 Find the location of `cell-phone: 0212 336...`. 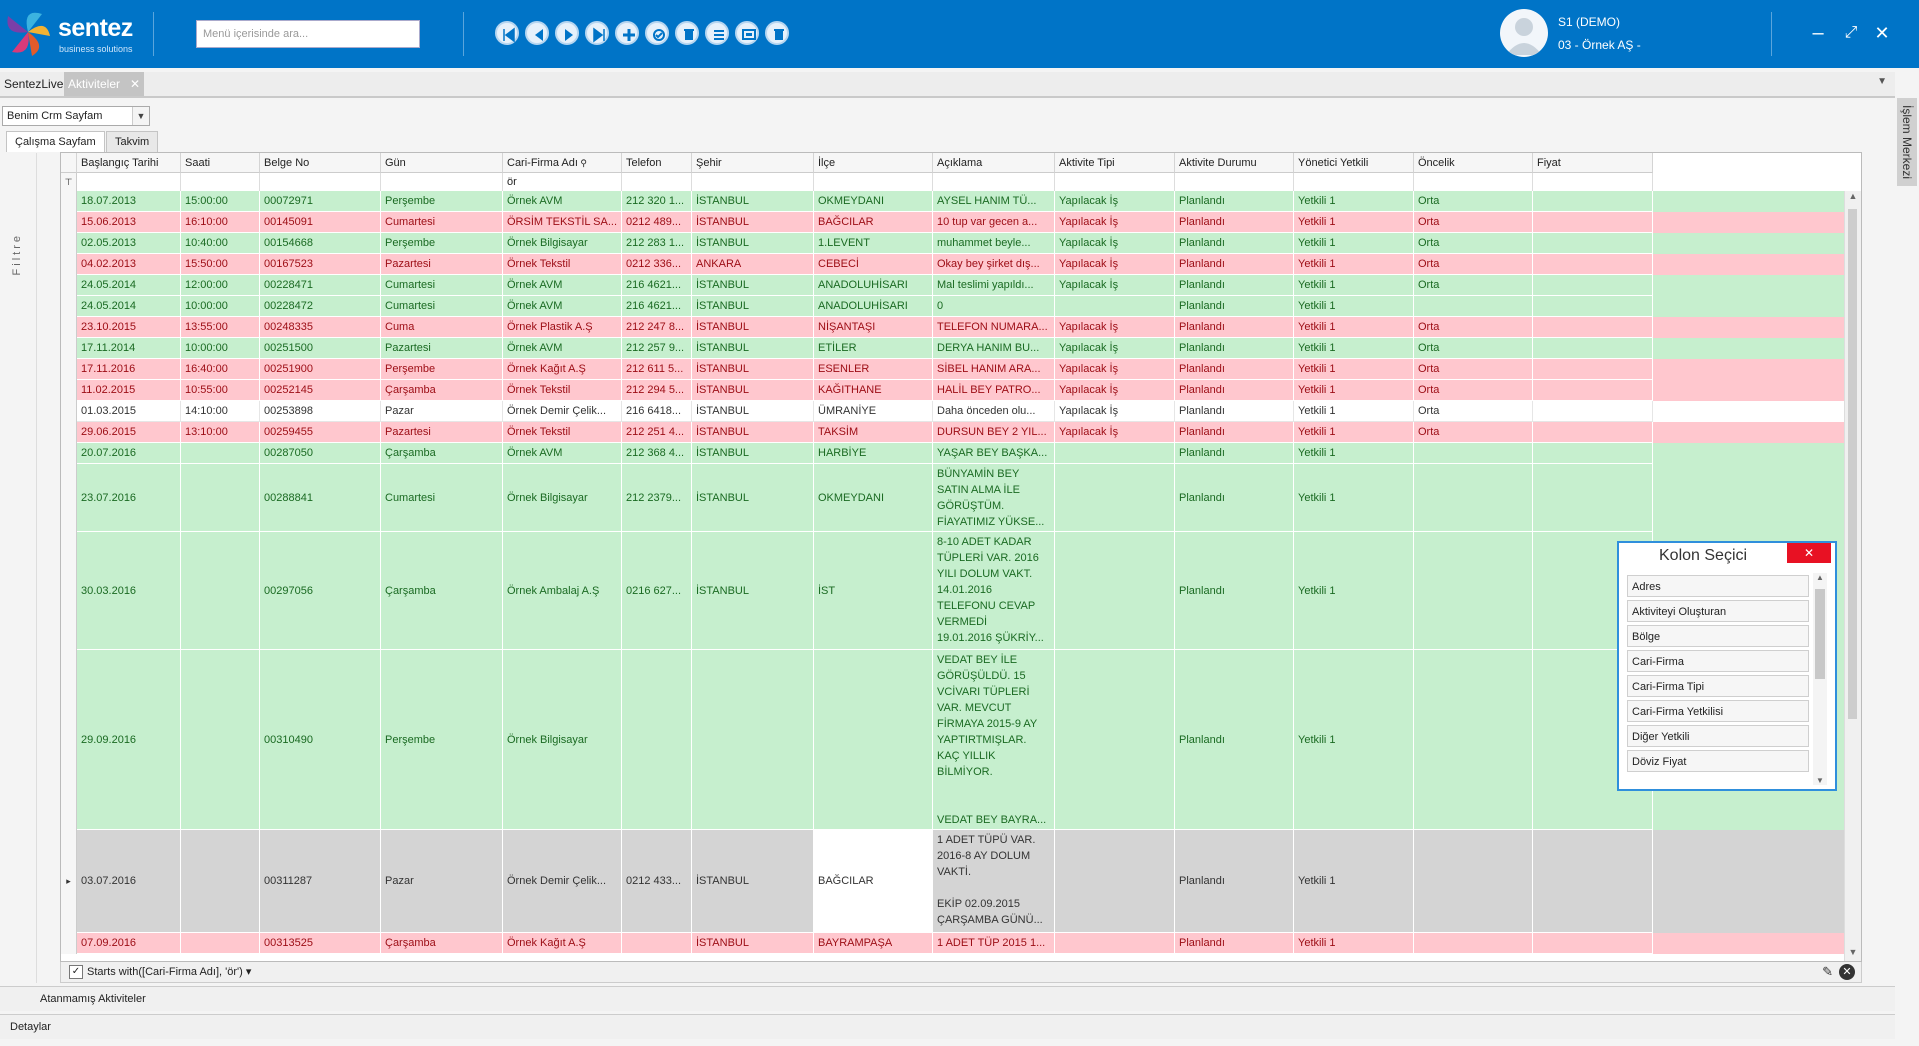

cell-phone: 0212 336... is located at coordinates (657, 264).